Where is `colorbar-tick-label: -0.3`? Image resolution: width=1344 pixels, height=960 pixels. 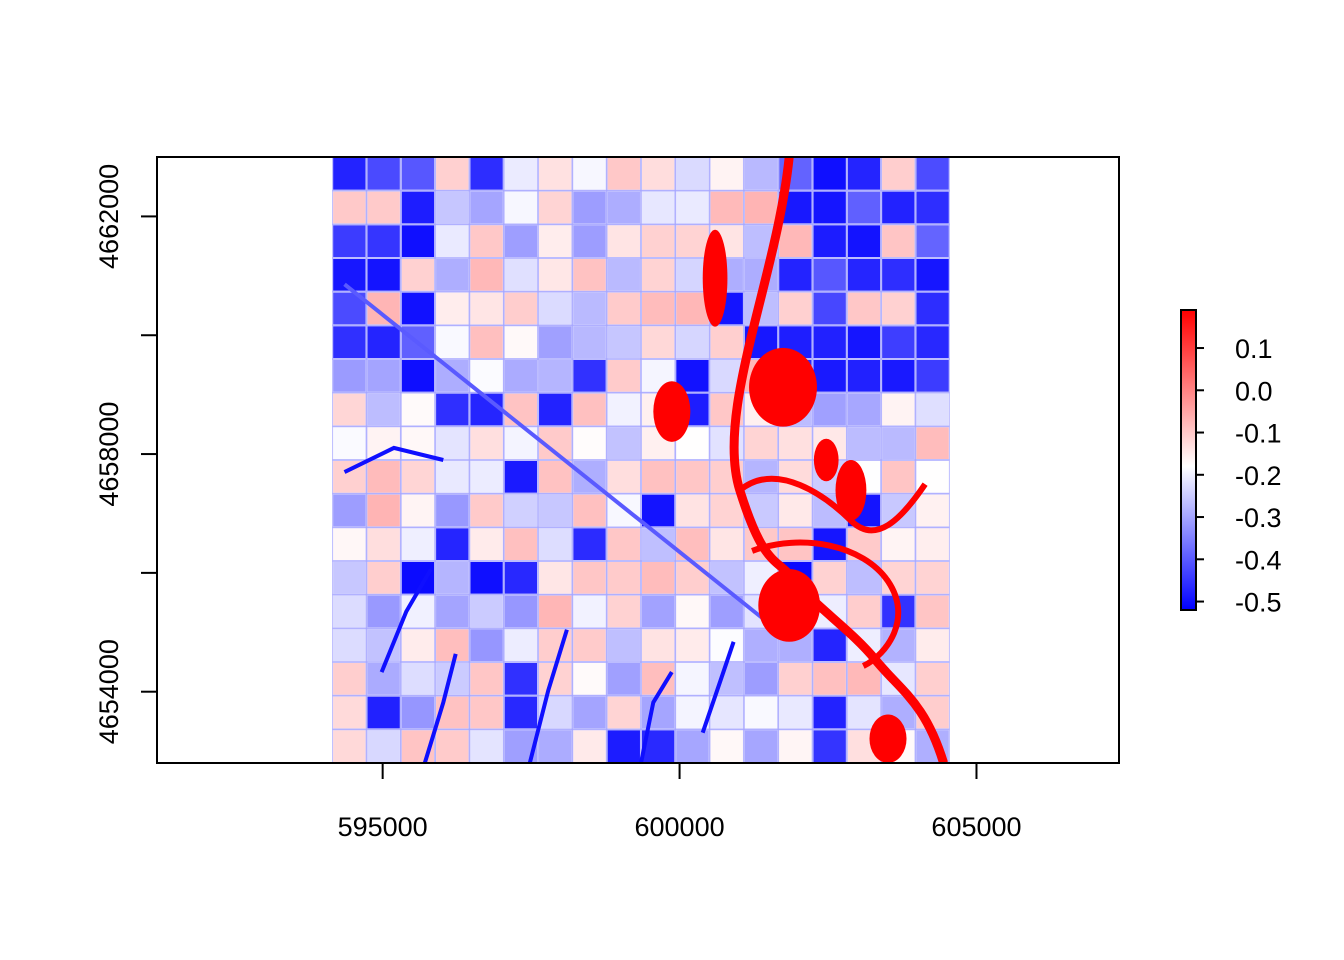
colorbar-tick-label: -0.3 is located at coordinates (1258, 518).